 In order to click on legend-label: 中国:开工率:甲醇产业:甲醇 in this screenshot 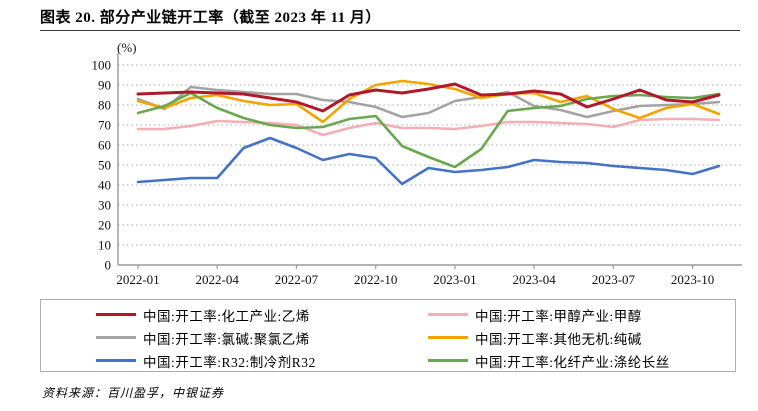, I will do `click(558, 316)`.